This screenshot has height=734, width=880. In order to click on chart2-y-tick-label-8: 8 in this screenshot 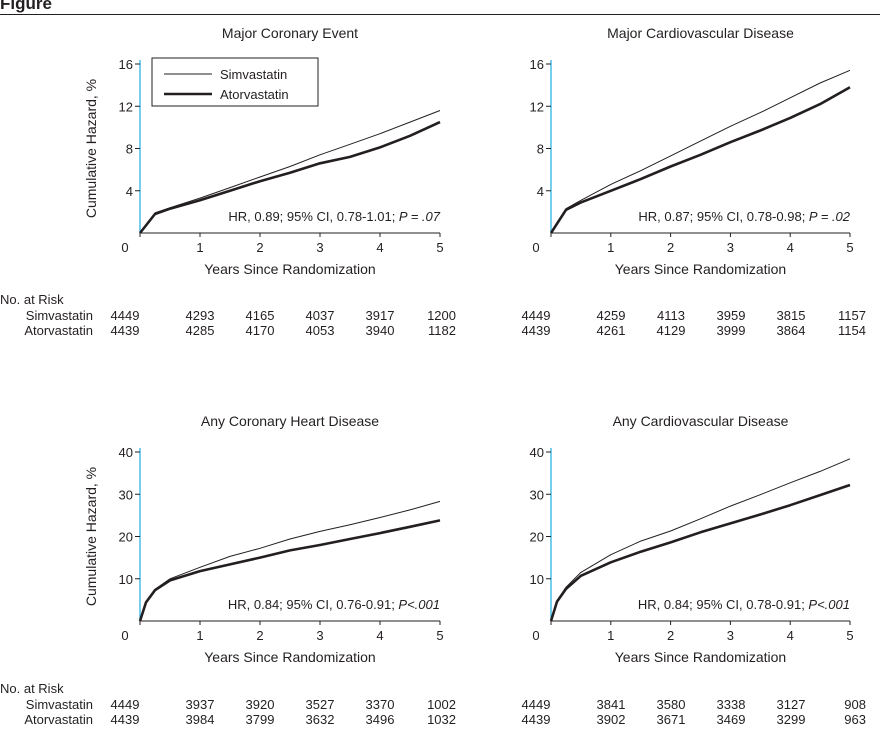, I will do `click(540, 149)`.